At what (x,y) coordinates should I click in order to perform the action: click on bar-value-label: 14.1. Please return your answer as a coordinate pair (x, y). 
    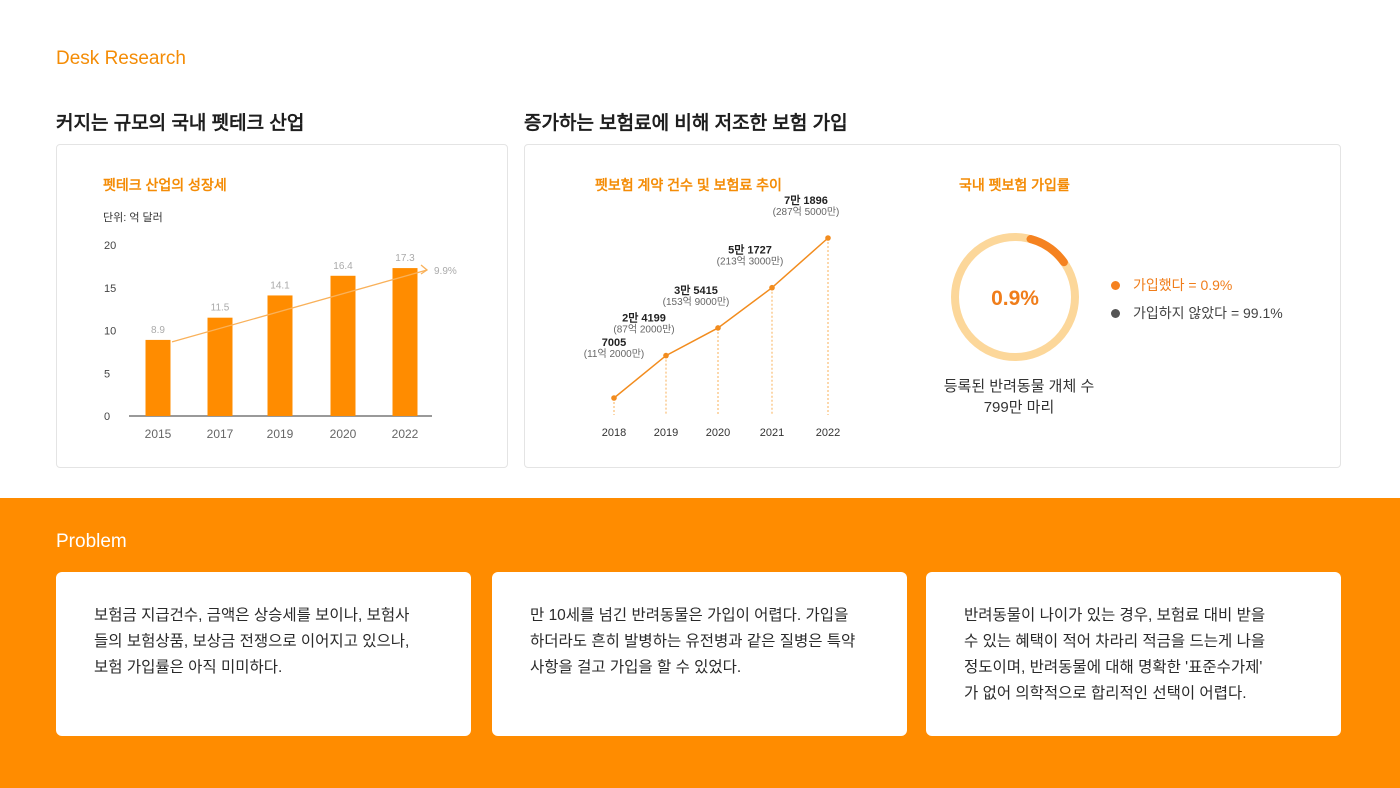
    Looking at the image, I should click on (280, 285).